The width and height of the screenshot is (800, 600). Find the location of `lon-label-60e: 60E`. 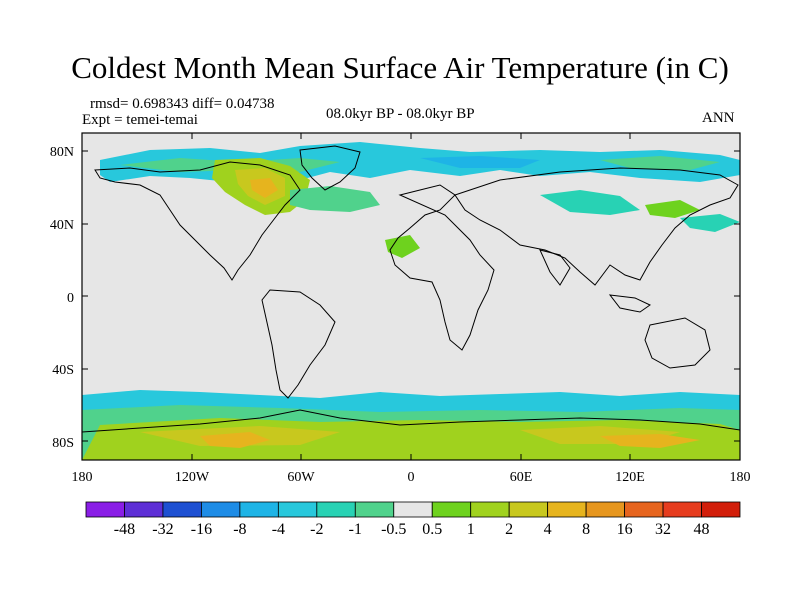

lon-label-60e: 60E is located at coordinates (521, 477).